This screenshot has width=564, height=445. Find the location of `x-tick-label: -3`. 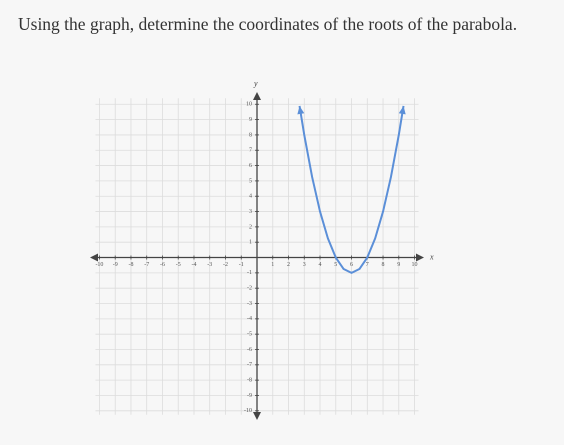

x-tick-label: -3 is located at coordinates (209, 265).